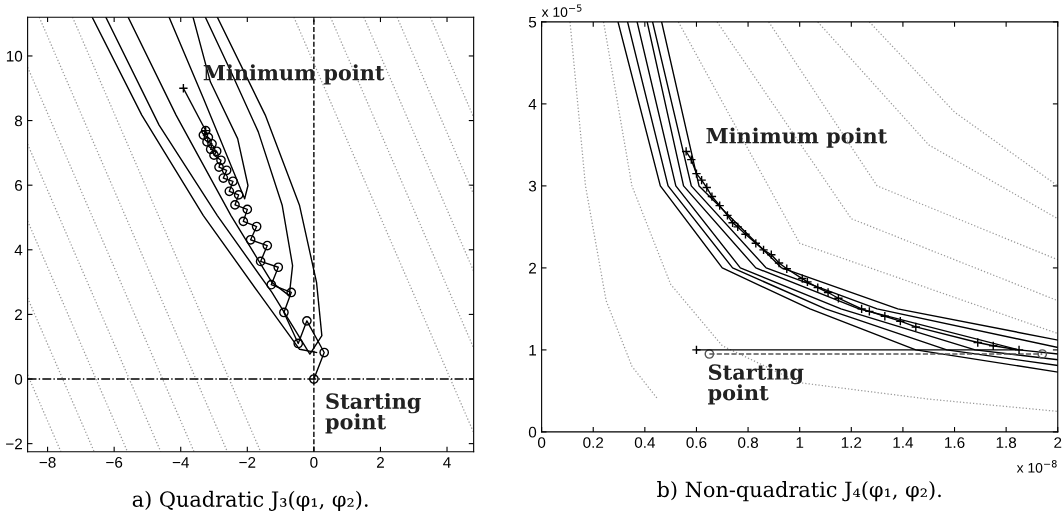  Describe the element at coordinates (1036, 466) in the screenshot. I see `text: x 10$^{−8}$` at that location.